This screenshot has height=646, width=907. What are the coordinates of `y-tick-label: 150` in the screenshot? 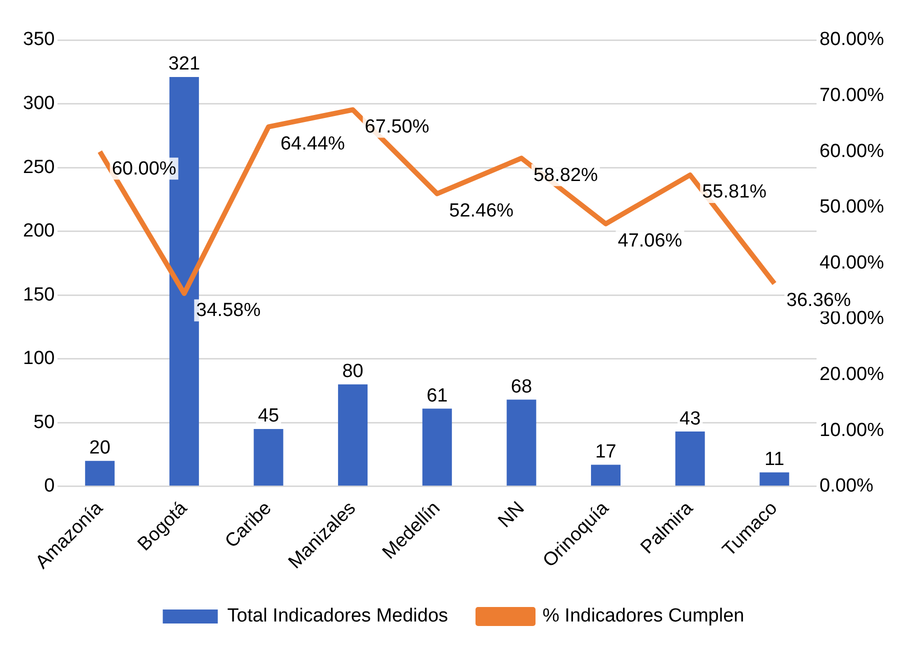 It's located at (39, 295).